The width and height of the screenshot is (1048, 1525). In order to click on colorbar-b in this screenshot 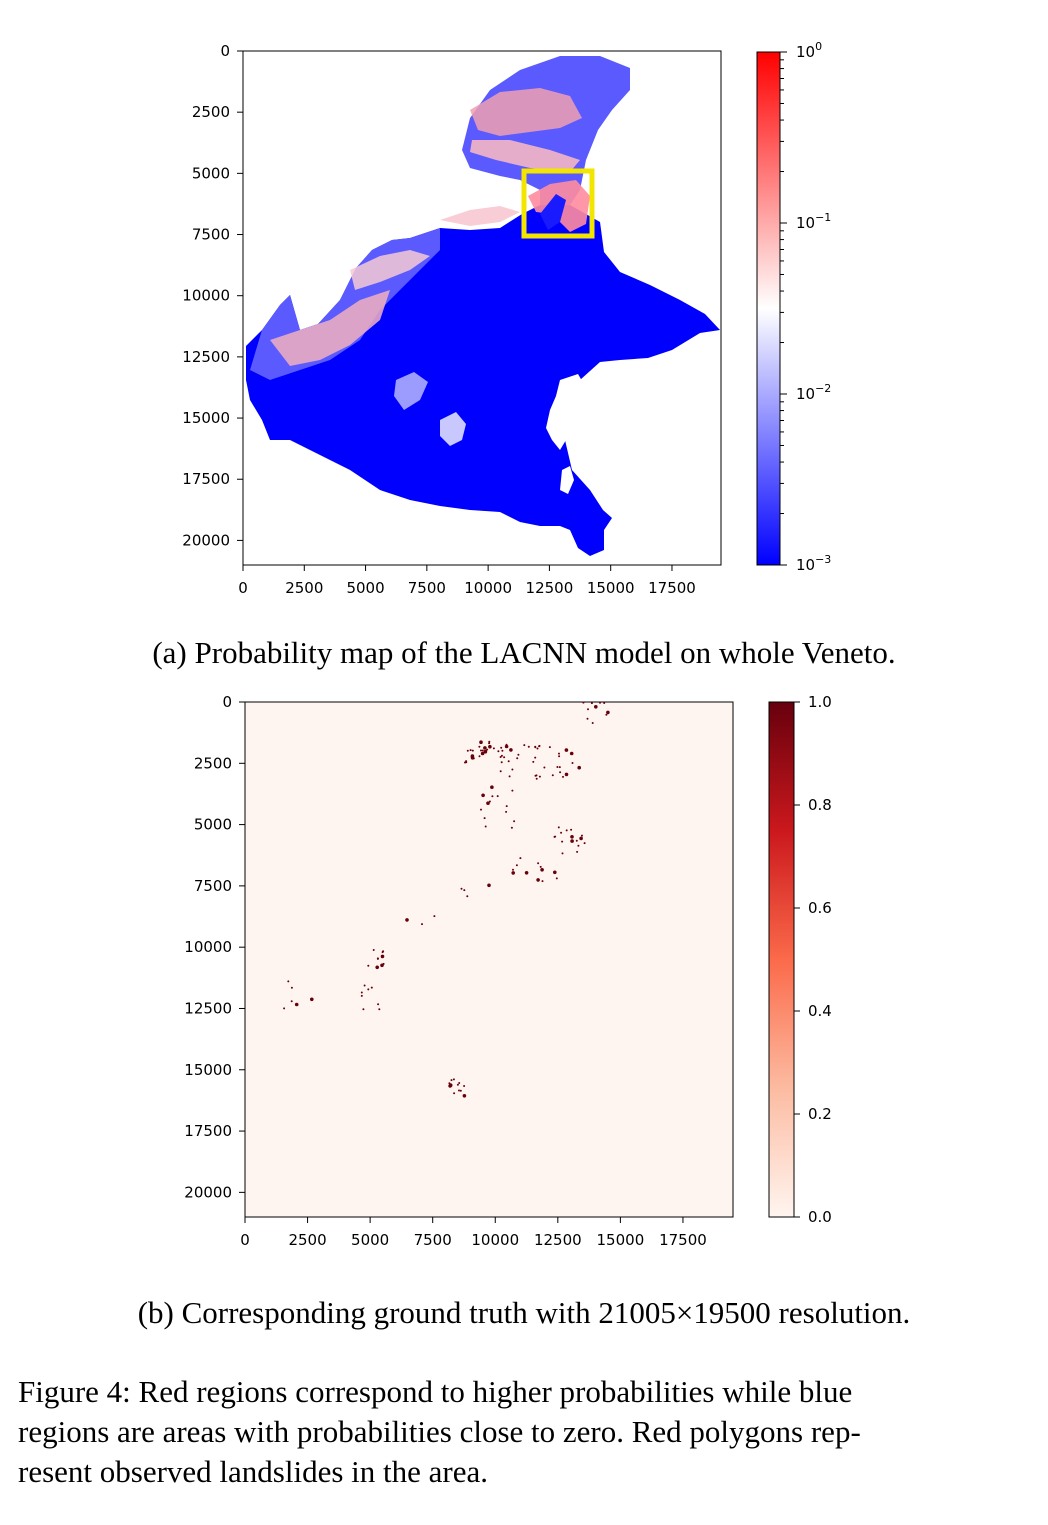, I will do `click(781, 959)`.